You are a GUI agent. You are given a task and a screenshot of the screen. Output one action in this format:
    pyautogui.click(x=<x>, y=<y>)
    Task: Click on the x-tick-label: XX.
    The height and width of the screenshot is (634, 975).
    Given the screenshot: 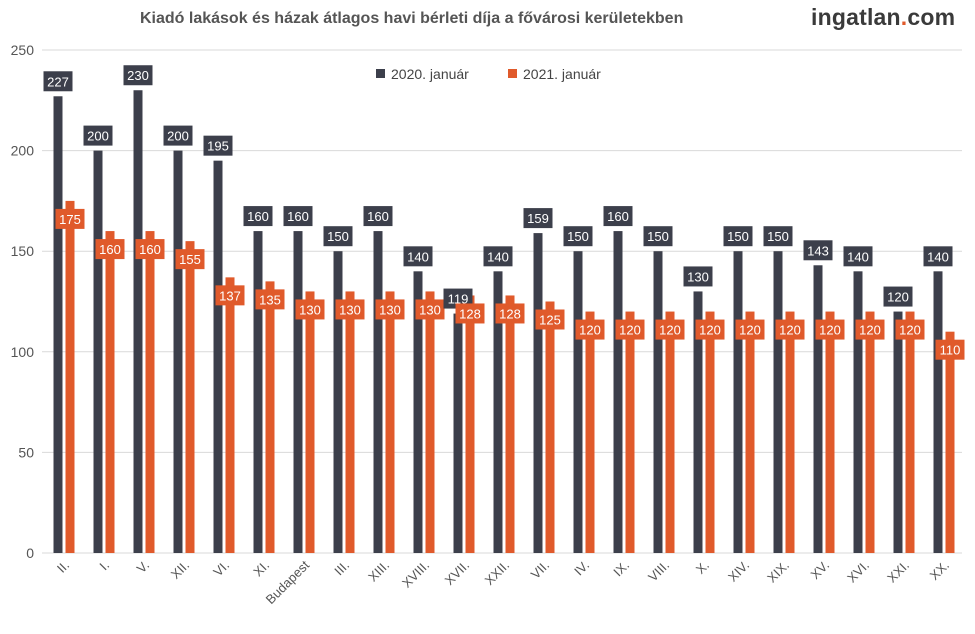 What is the action you would take?
    pyautogui.click(x=939, y=570)
    